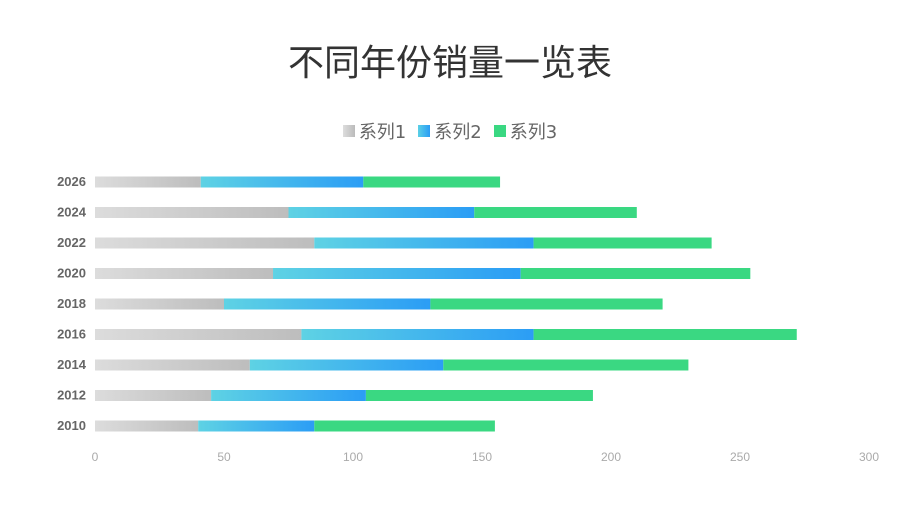 The width and height of the screenshot is (900, 506). What do you see at coordinates (72, 364) in the screenshot?
I see `y-tick-label: 2014` at bounding box center [72, 364].